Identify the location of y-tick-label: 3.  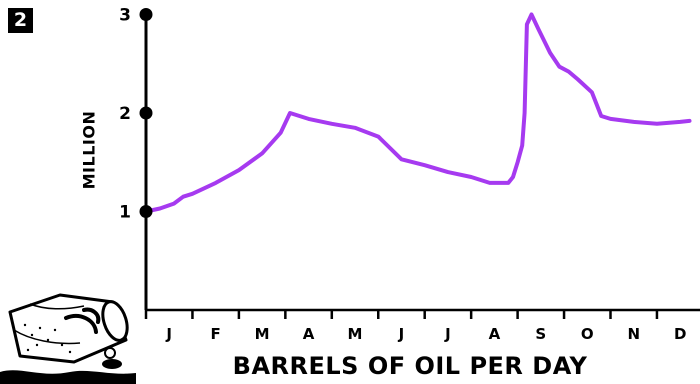
(125, 16).